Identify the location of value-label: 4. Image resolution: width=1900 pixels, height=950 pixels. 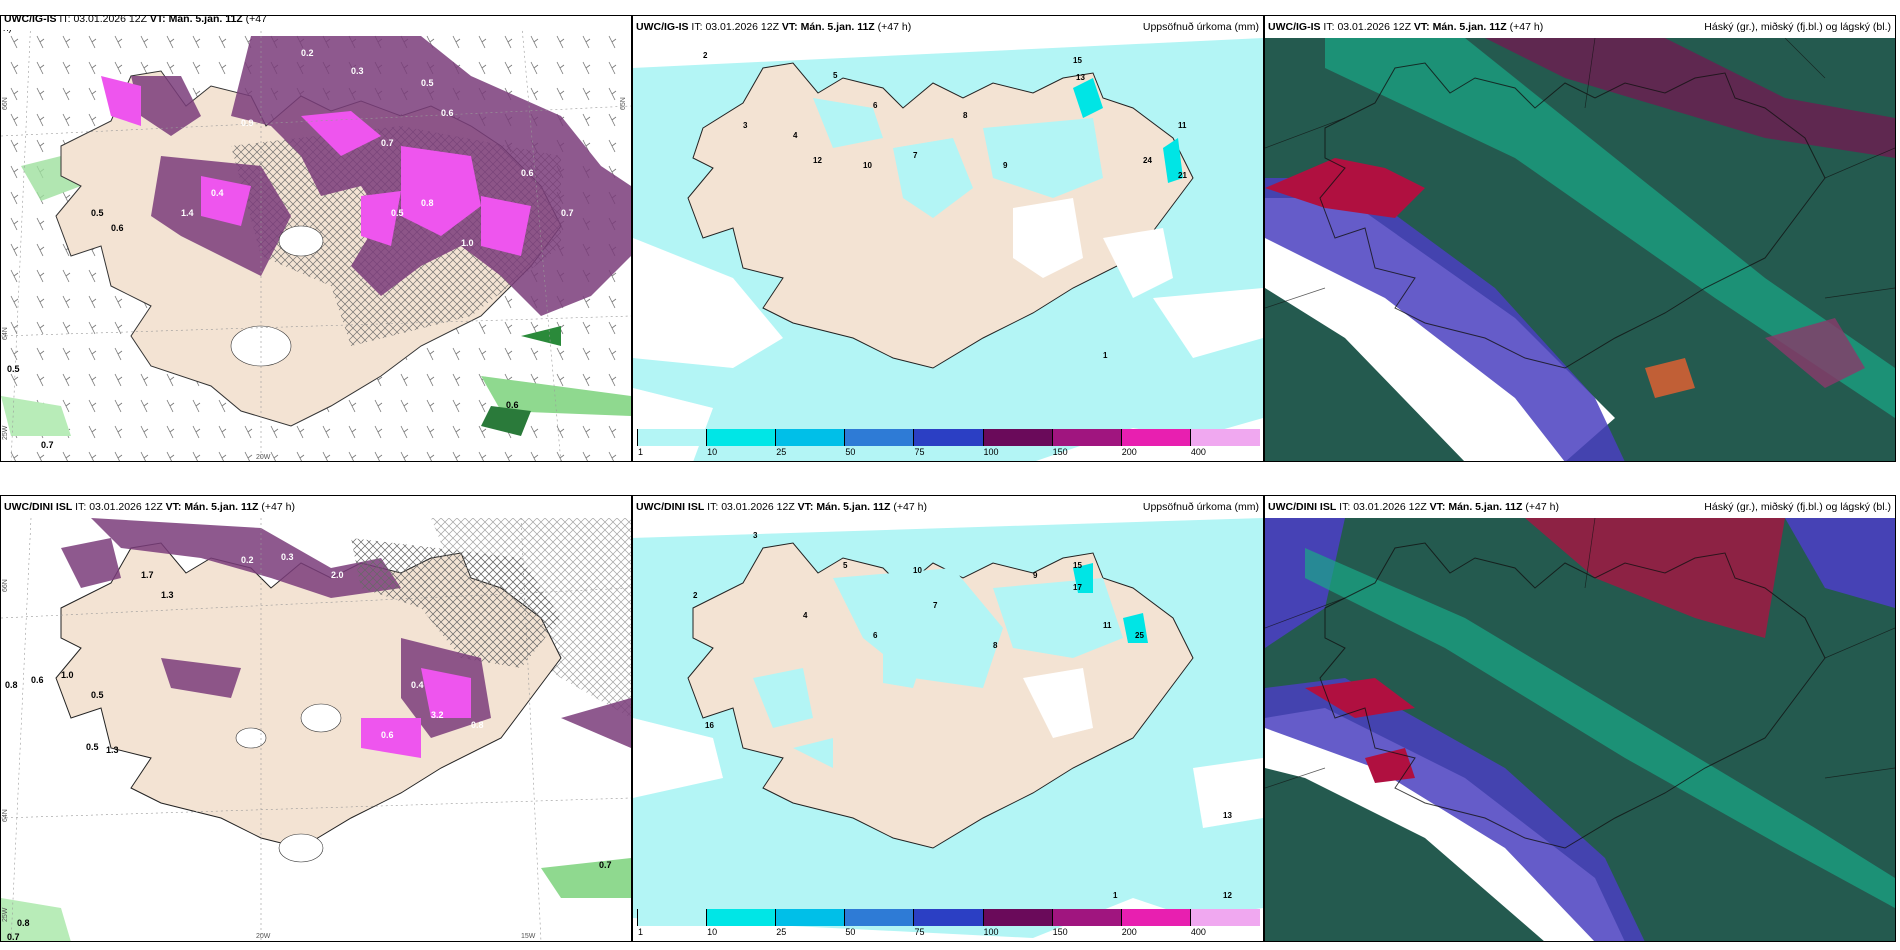
(795, 135).